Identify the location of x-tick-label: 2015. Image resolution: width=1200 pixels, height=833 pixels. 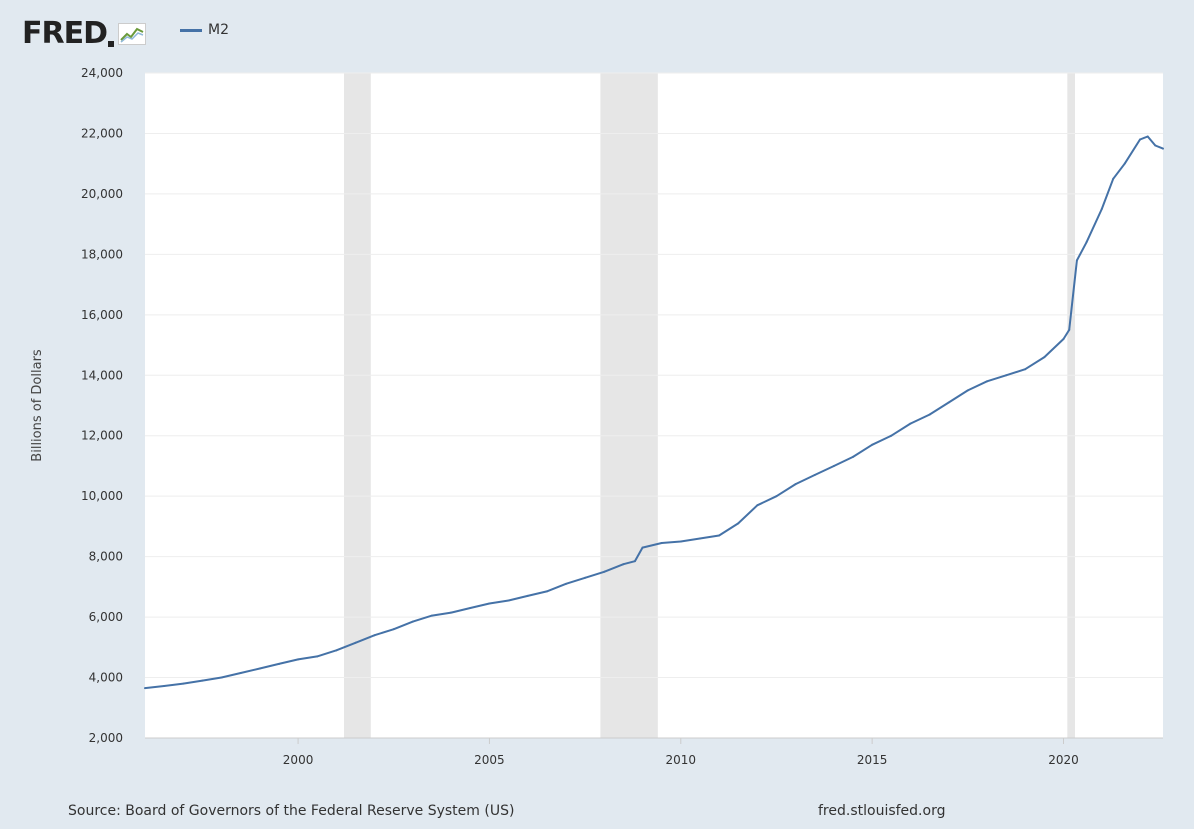
(872, 760).